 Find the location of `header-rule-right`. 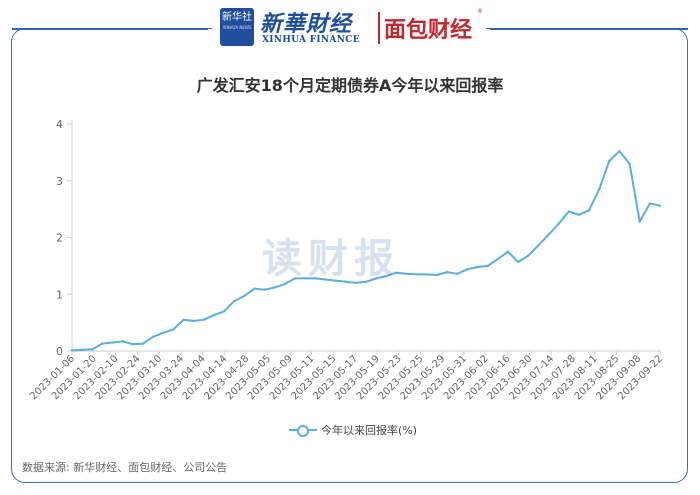

header-rule-right is located at coordinates (589, 29).